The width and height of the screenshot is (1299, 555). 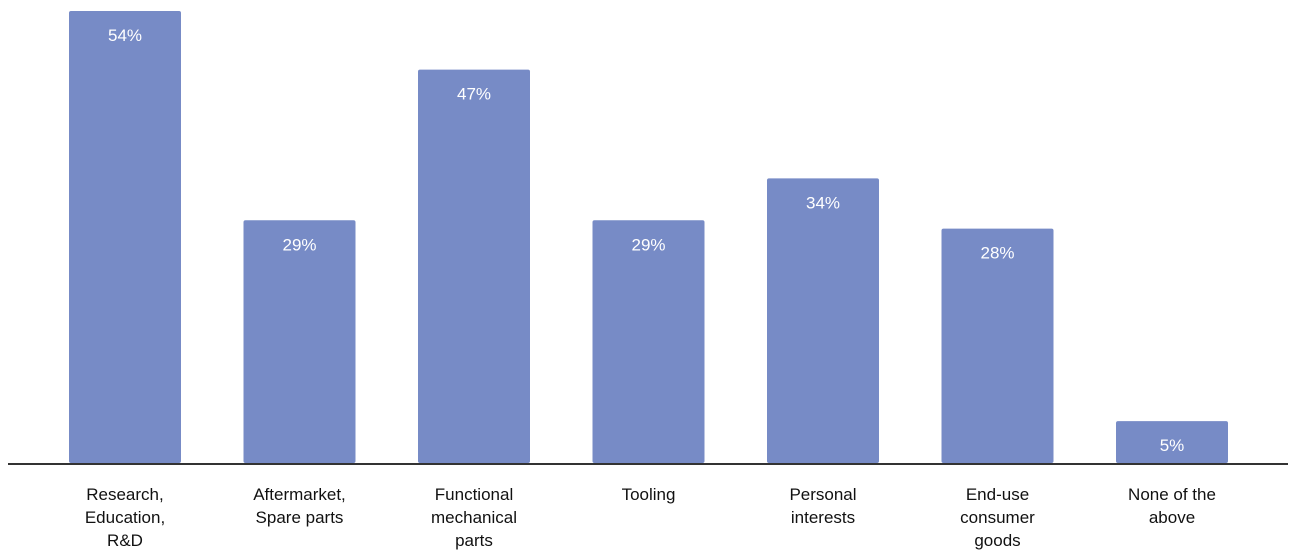 I want to click on category-label-line: Functional, so click(x=474, y=494).